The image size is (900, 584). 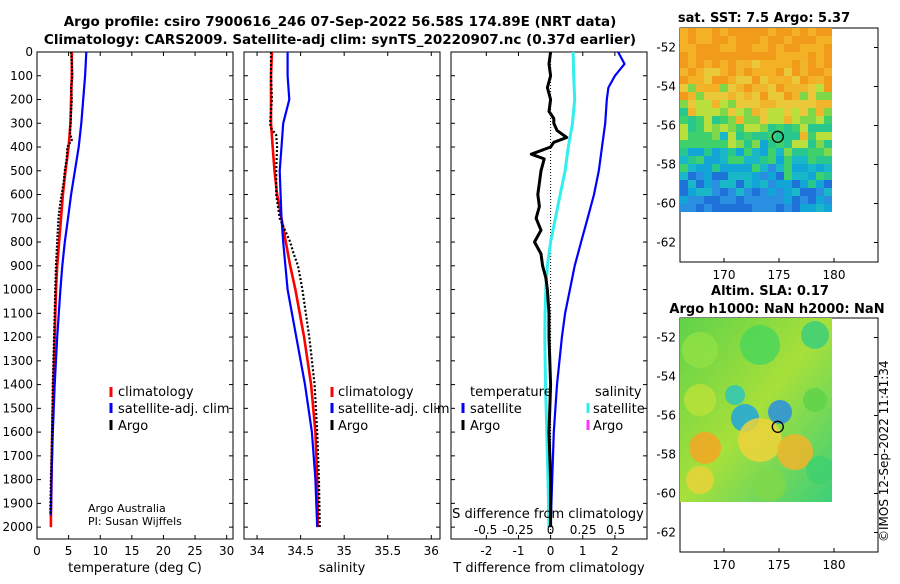 I want to click on lat-tick-label: -62, so click(x=666, y=243).